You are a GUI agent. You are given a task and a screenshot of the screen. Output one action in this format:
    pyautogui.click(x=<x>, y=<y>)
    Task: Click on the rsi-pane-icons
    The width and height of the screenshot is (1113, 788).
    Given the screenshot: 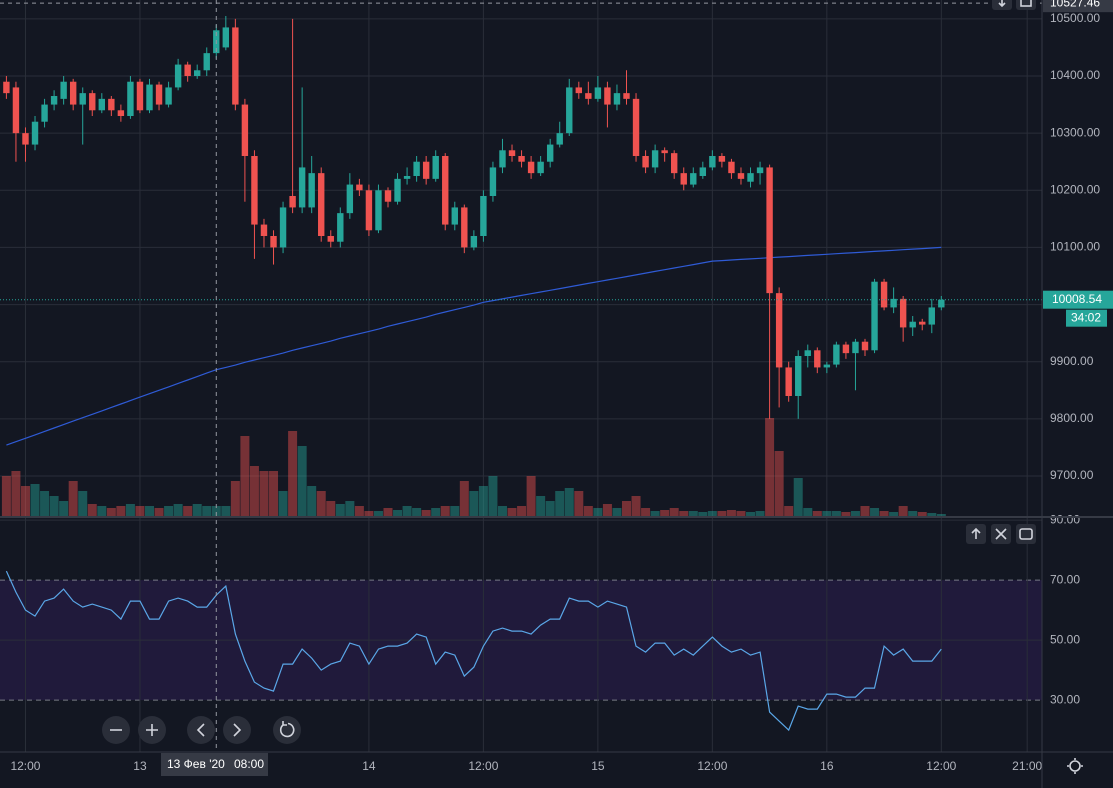 What is the action you would take?
    pyautogui.click(x=1001, y=534)
    